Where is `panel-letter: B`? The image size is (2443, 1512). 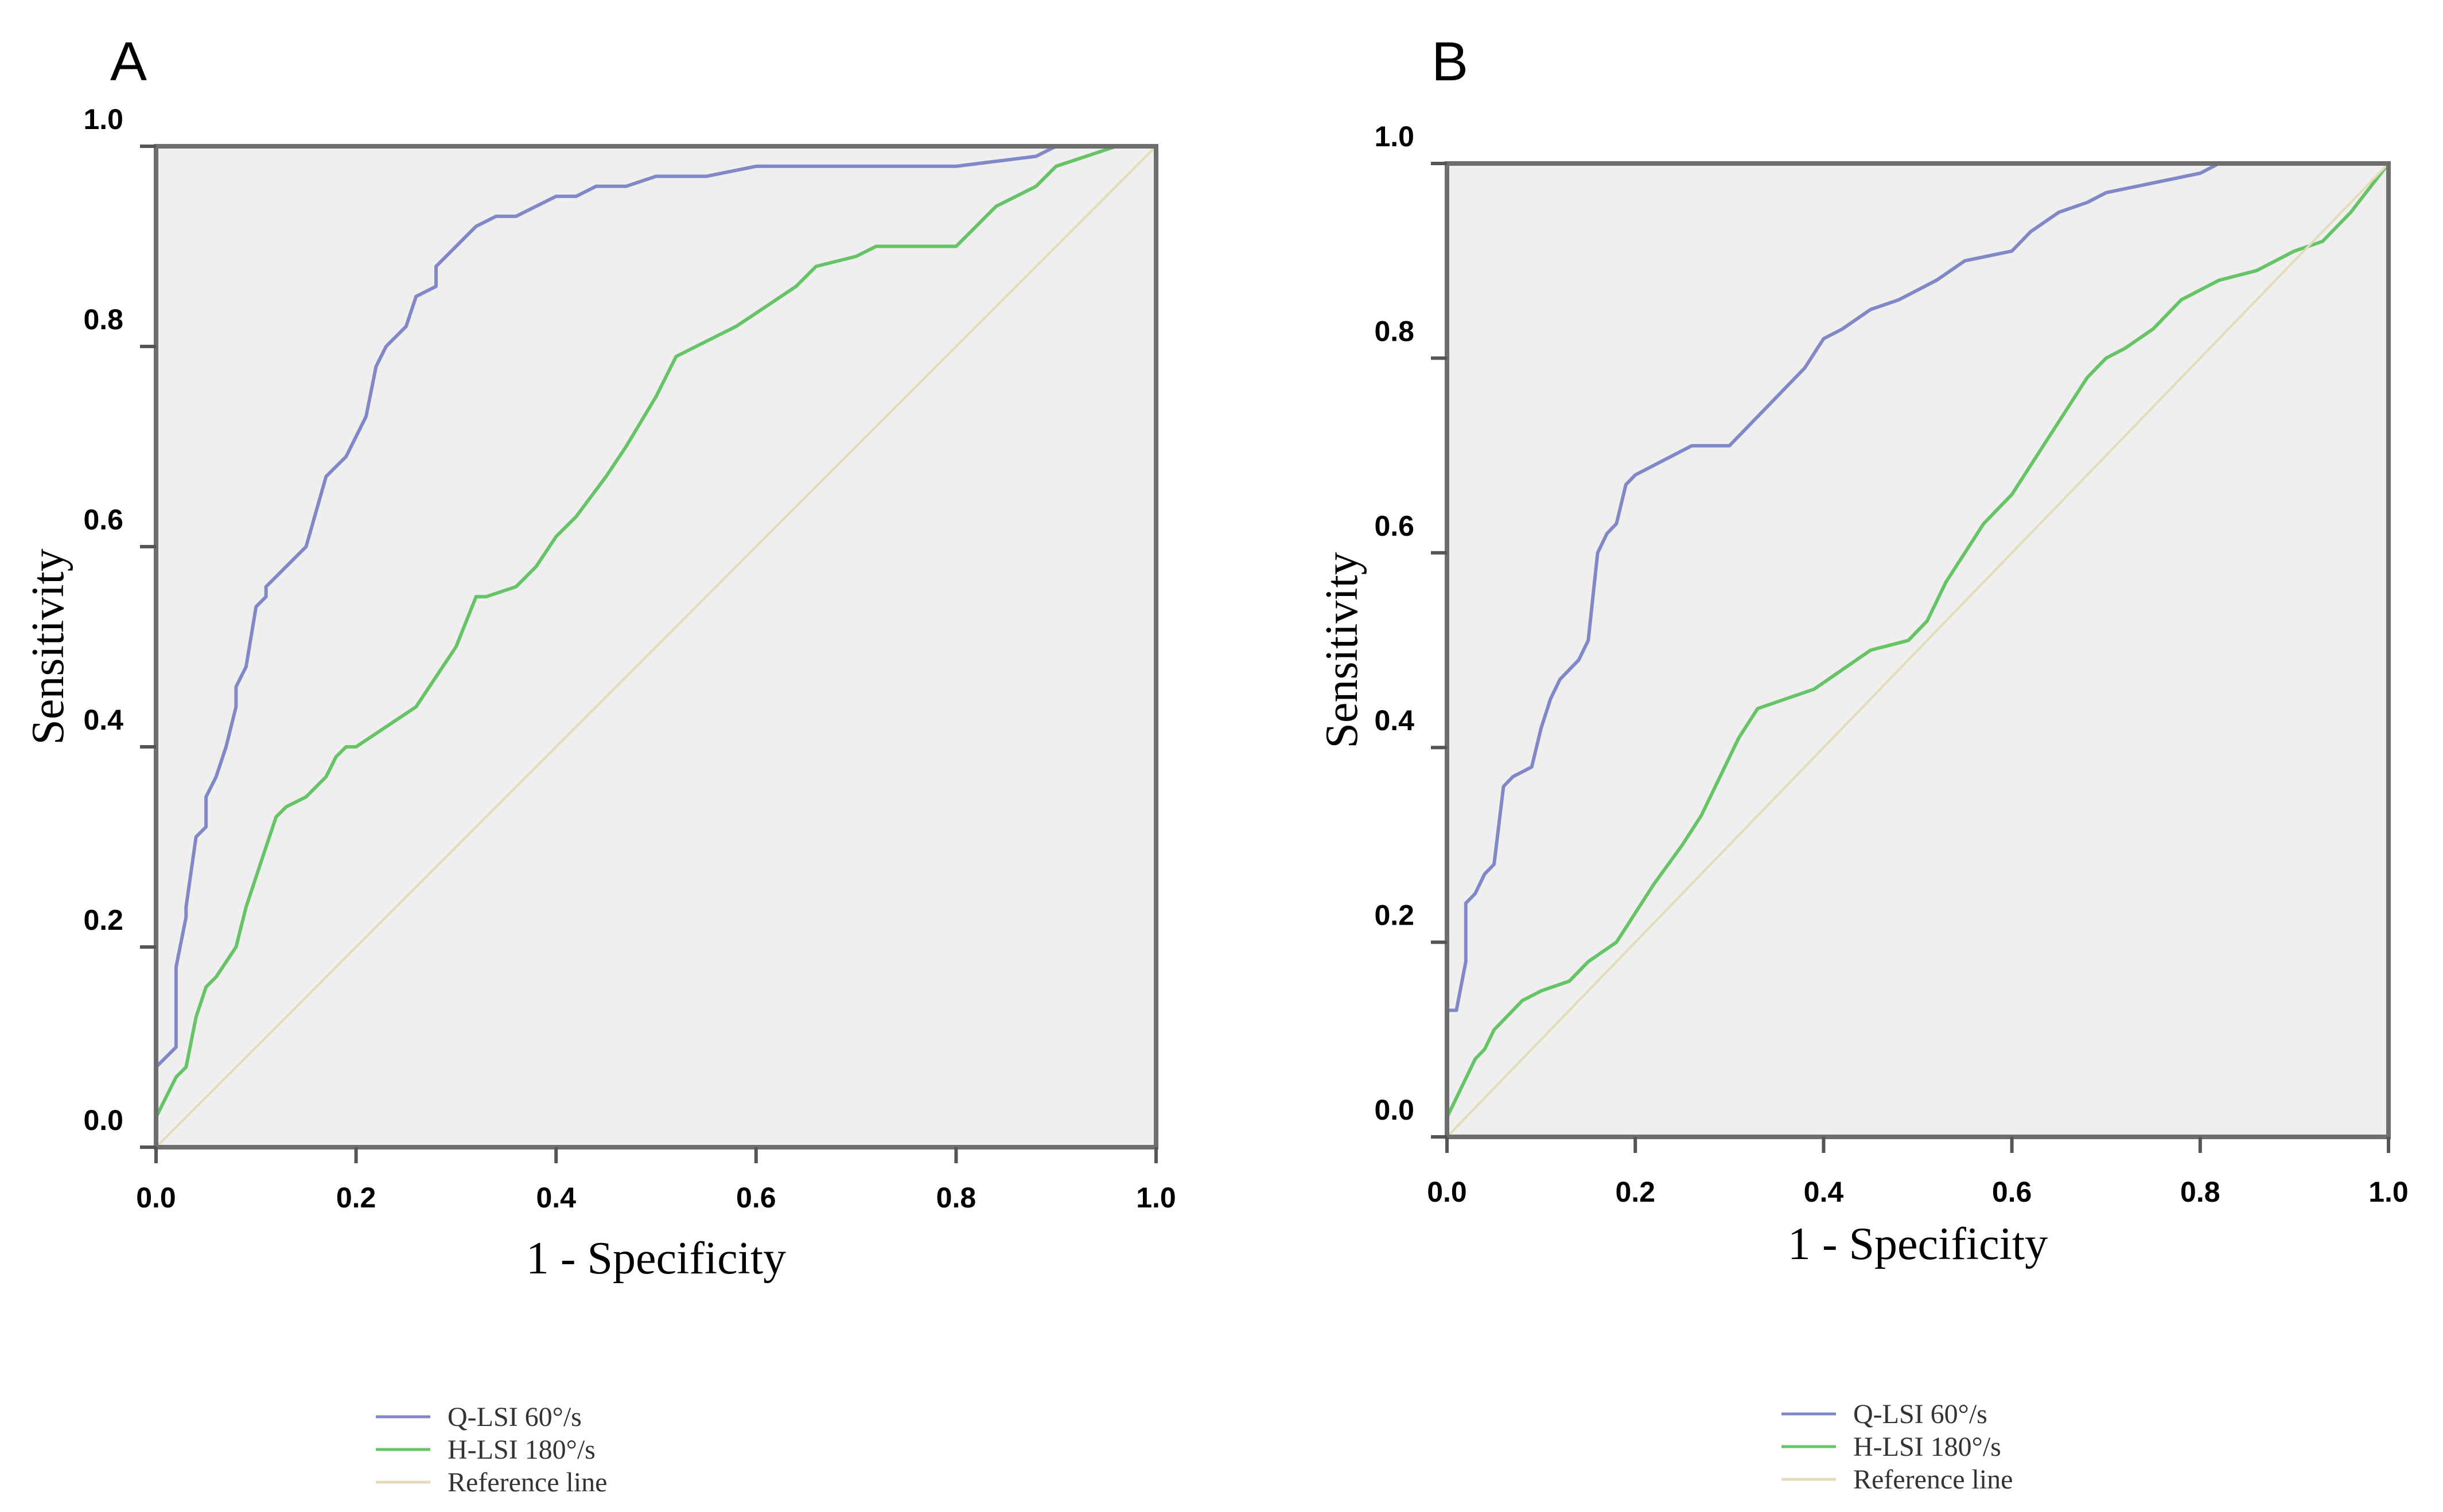 panel-letter: B is located at coordinates (1450, 62).